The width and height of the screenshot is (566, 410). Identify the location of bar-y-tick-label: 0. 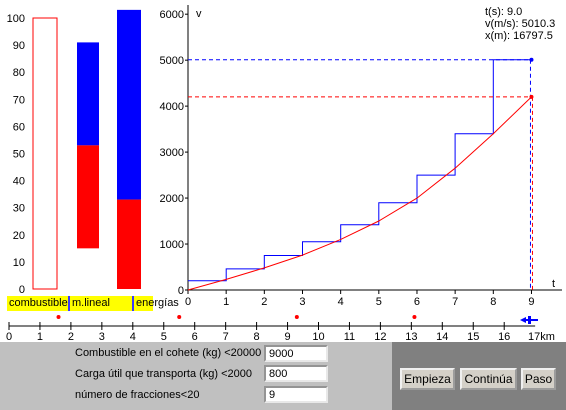
(22, 290).